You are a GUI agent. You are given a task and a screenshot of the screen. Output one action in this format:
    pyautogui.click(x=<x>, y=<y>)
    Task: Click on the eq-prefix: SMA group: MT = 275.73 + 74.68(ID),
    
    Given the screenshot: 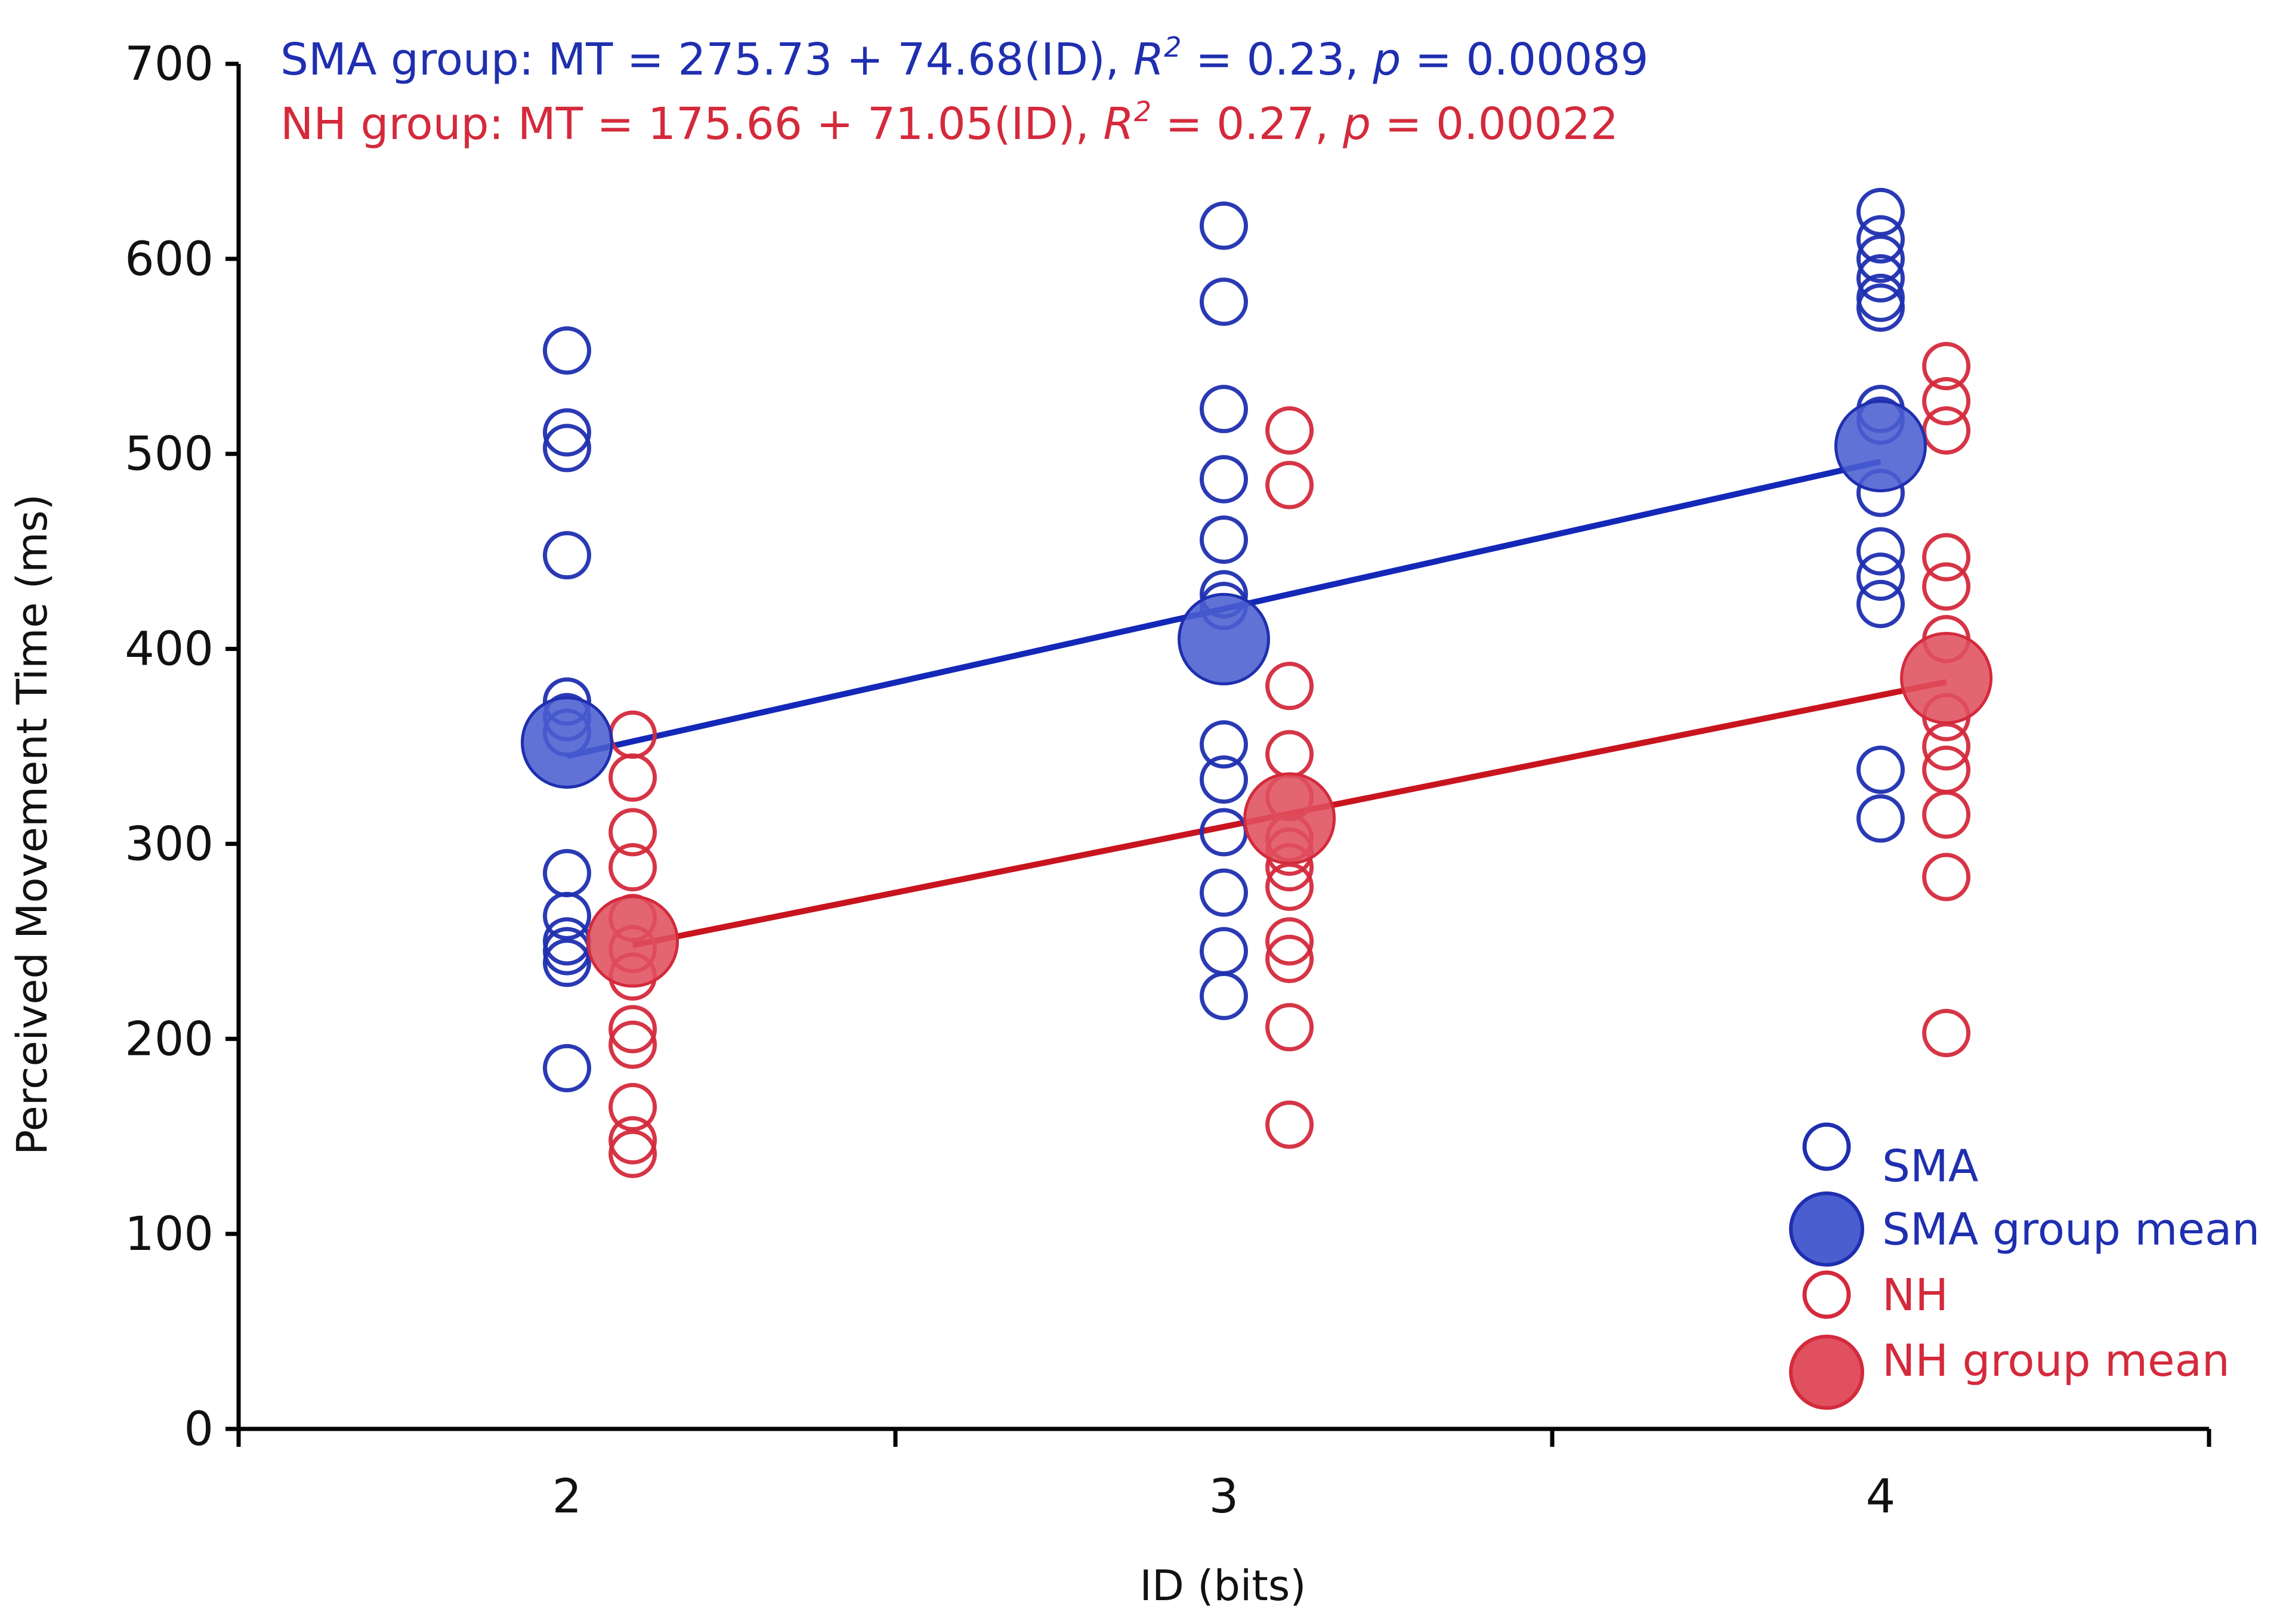 What is the action you would take?
    pyautogui.click(x=706, y=59)
    